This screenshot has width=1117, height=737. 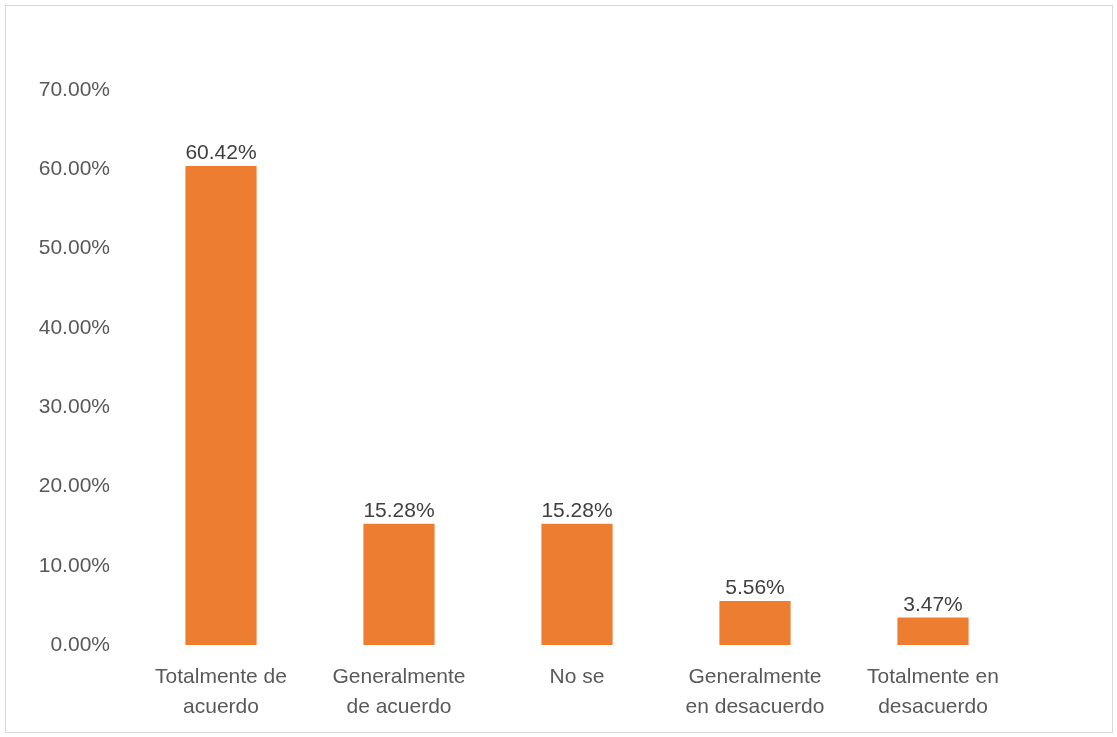 What do you see at coordinates (933, 690) in the screenshot?
I see `x-tick-label: Totalmente en desacuerdo` at bounding box center [933, 690].